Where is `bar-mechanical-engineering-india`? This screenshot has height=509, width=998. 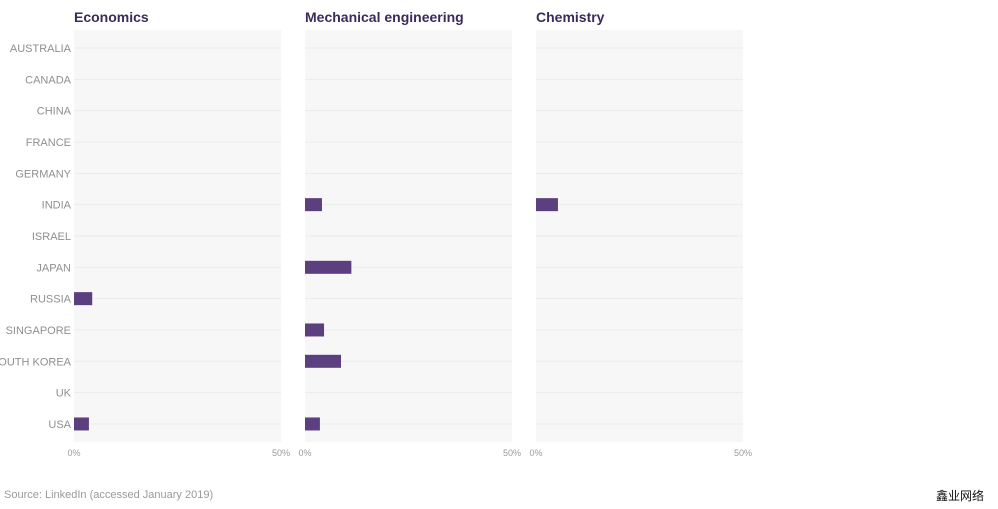
bar-mechanical-engineering-india is located at coordinates (313, 205).